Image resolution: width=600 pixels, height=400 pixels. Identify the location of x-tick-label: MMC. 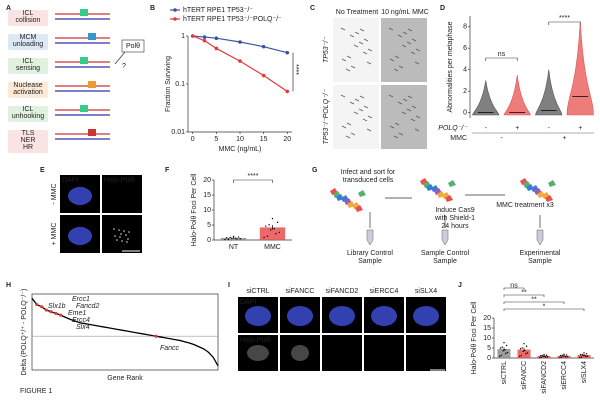
(272, 247).